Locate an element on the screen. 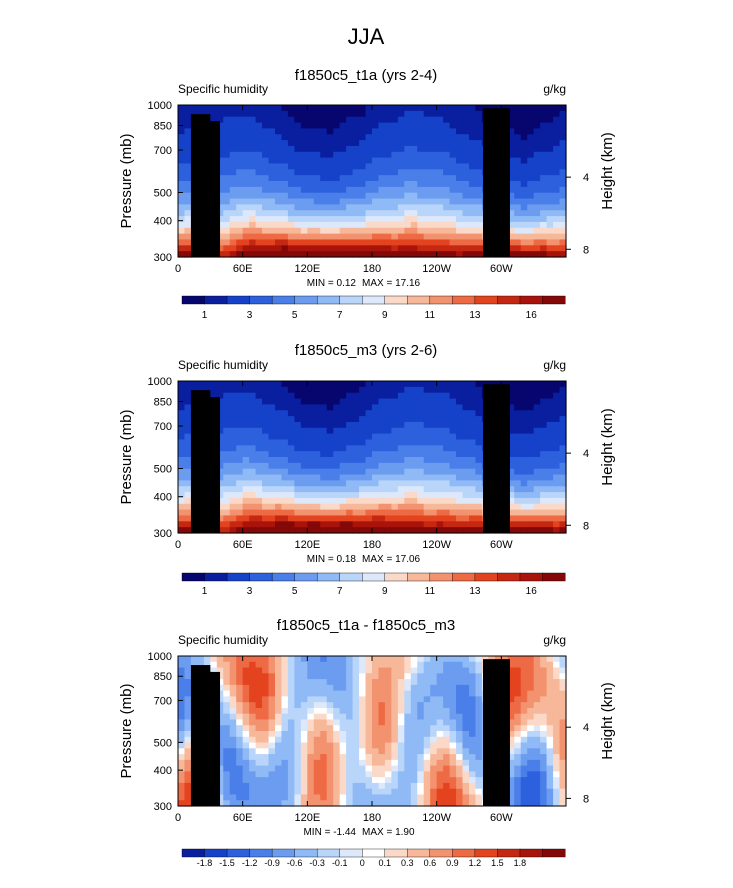 The image size is (733, 888). colorbar-label: 0.6 is located at coordinates (430, 863).